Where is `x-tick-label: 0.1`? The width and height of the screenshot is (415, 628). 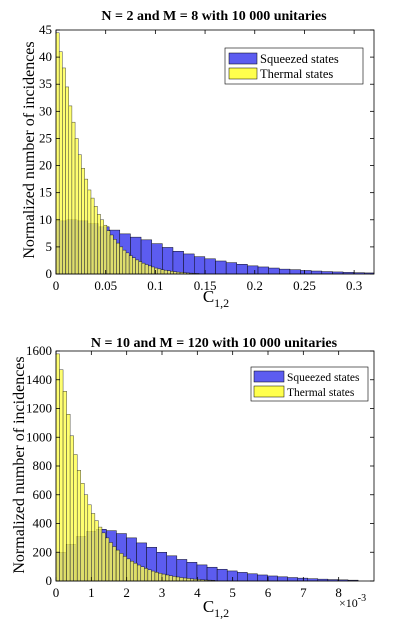
x-tick-label: 0.1 is located at coordinates (155, 285).